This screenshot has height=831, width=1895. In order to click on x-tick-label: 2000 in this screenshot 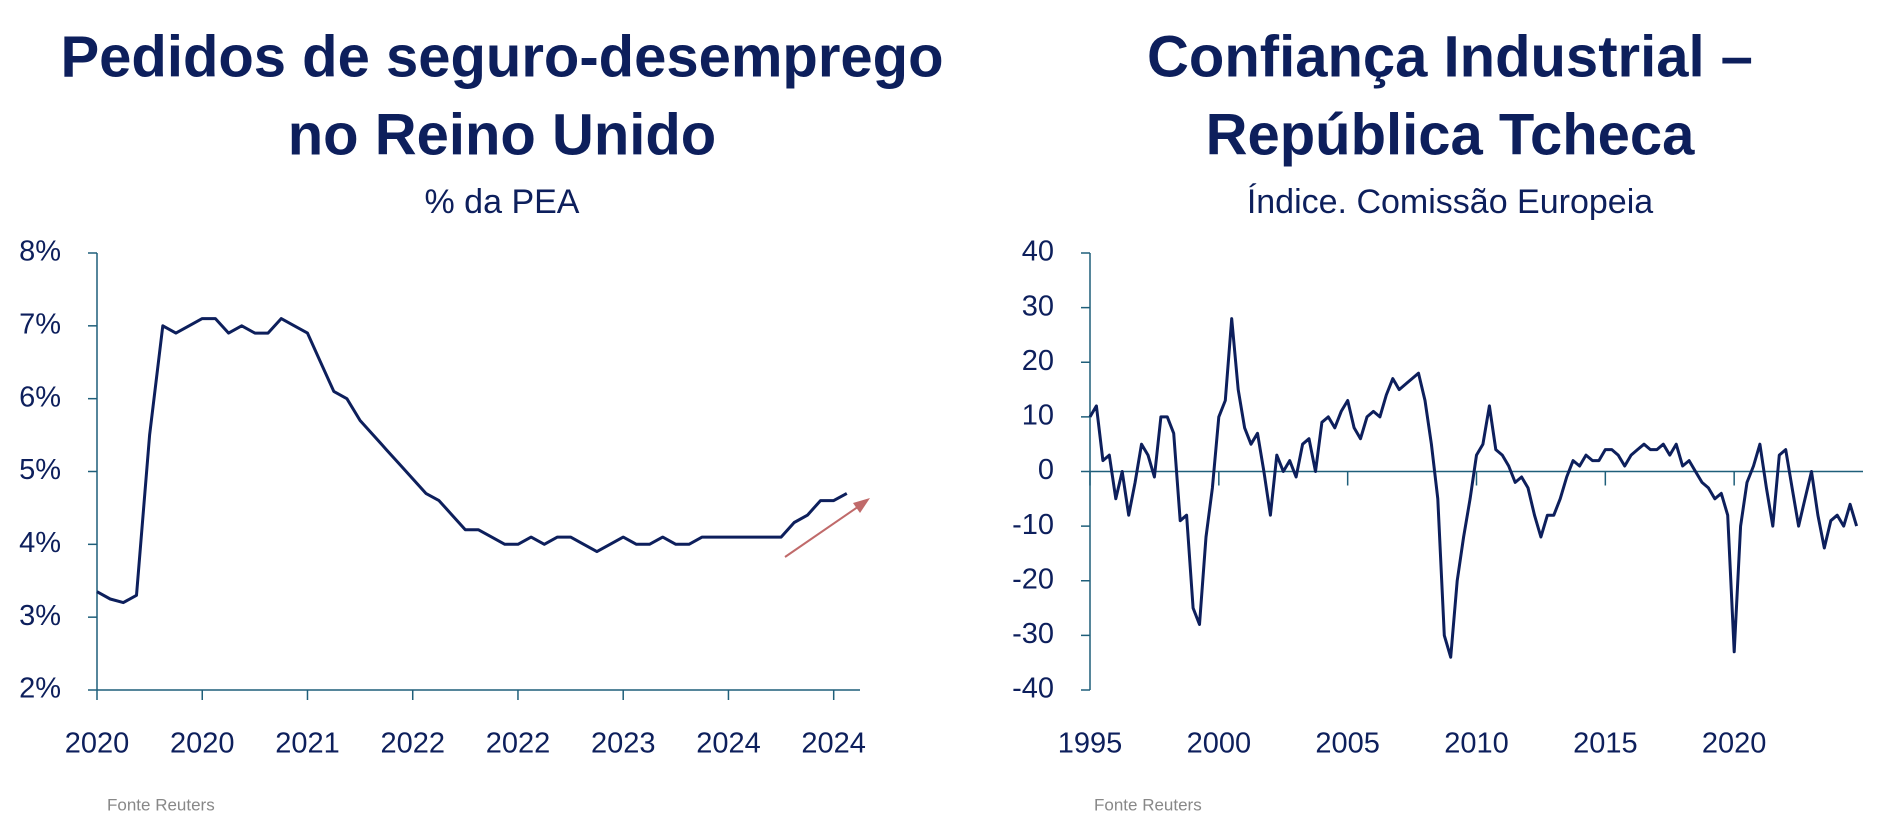, I will do `click(1219, 744)`.